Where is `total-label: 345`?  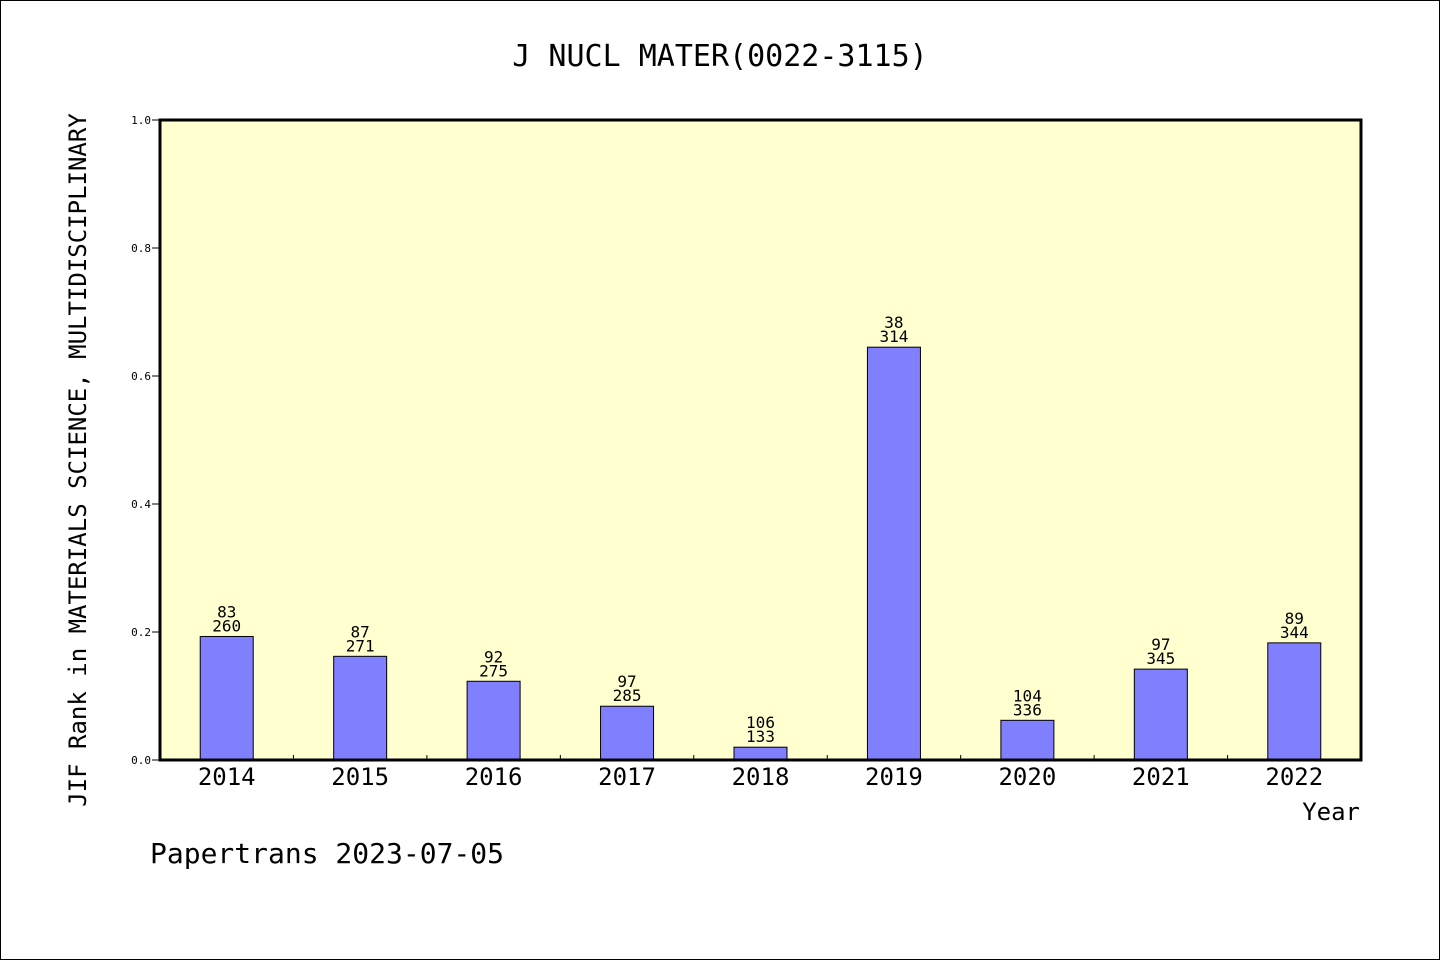
total-label: 345 is located at coordinates (1160, 658).